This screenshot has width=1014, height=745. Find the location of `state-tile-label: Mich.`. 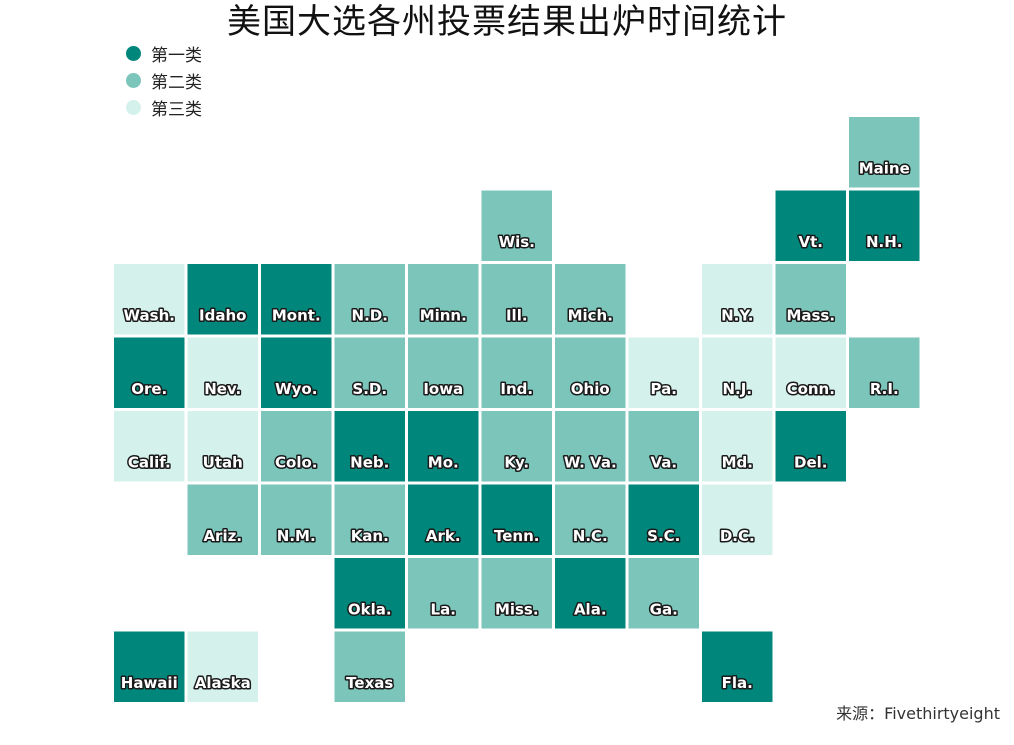

state-tile-label: Mich. is located at coordinates (590, 316).